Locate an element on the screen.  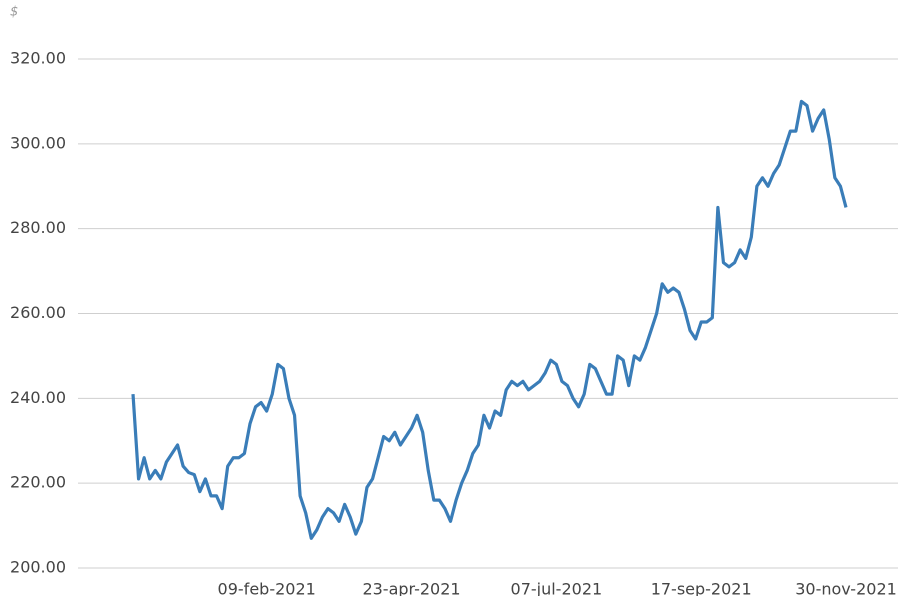
y-axis-unit: $ is located at coordinates (14, 12).